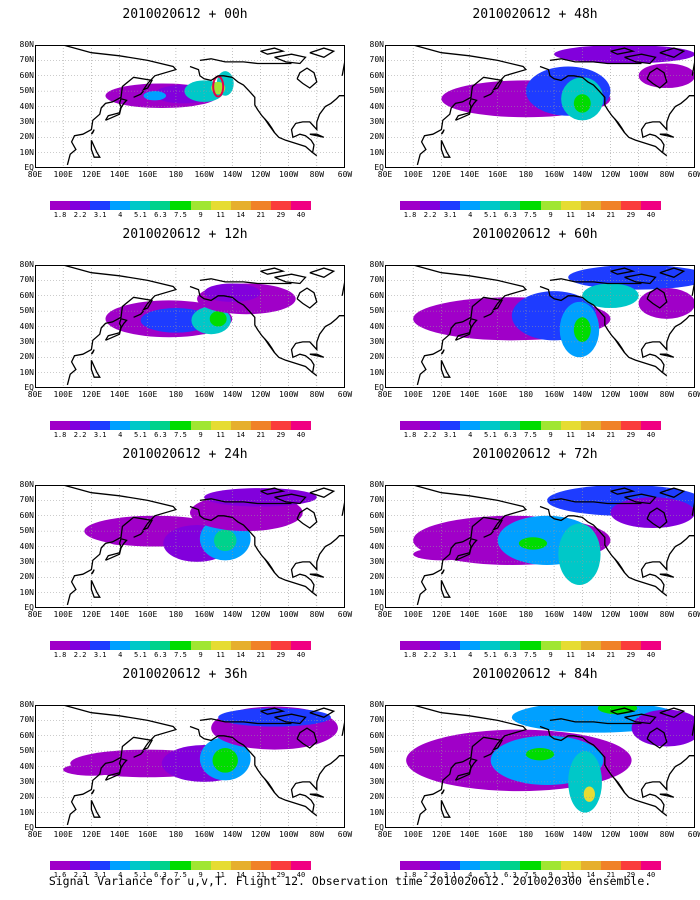 Image resolution: width=700 pixels, height=900 pixels. Describe the element at coordinates (413, 614) in the screenshot. I see `lon-tick-label: 100E` at that location.